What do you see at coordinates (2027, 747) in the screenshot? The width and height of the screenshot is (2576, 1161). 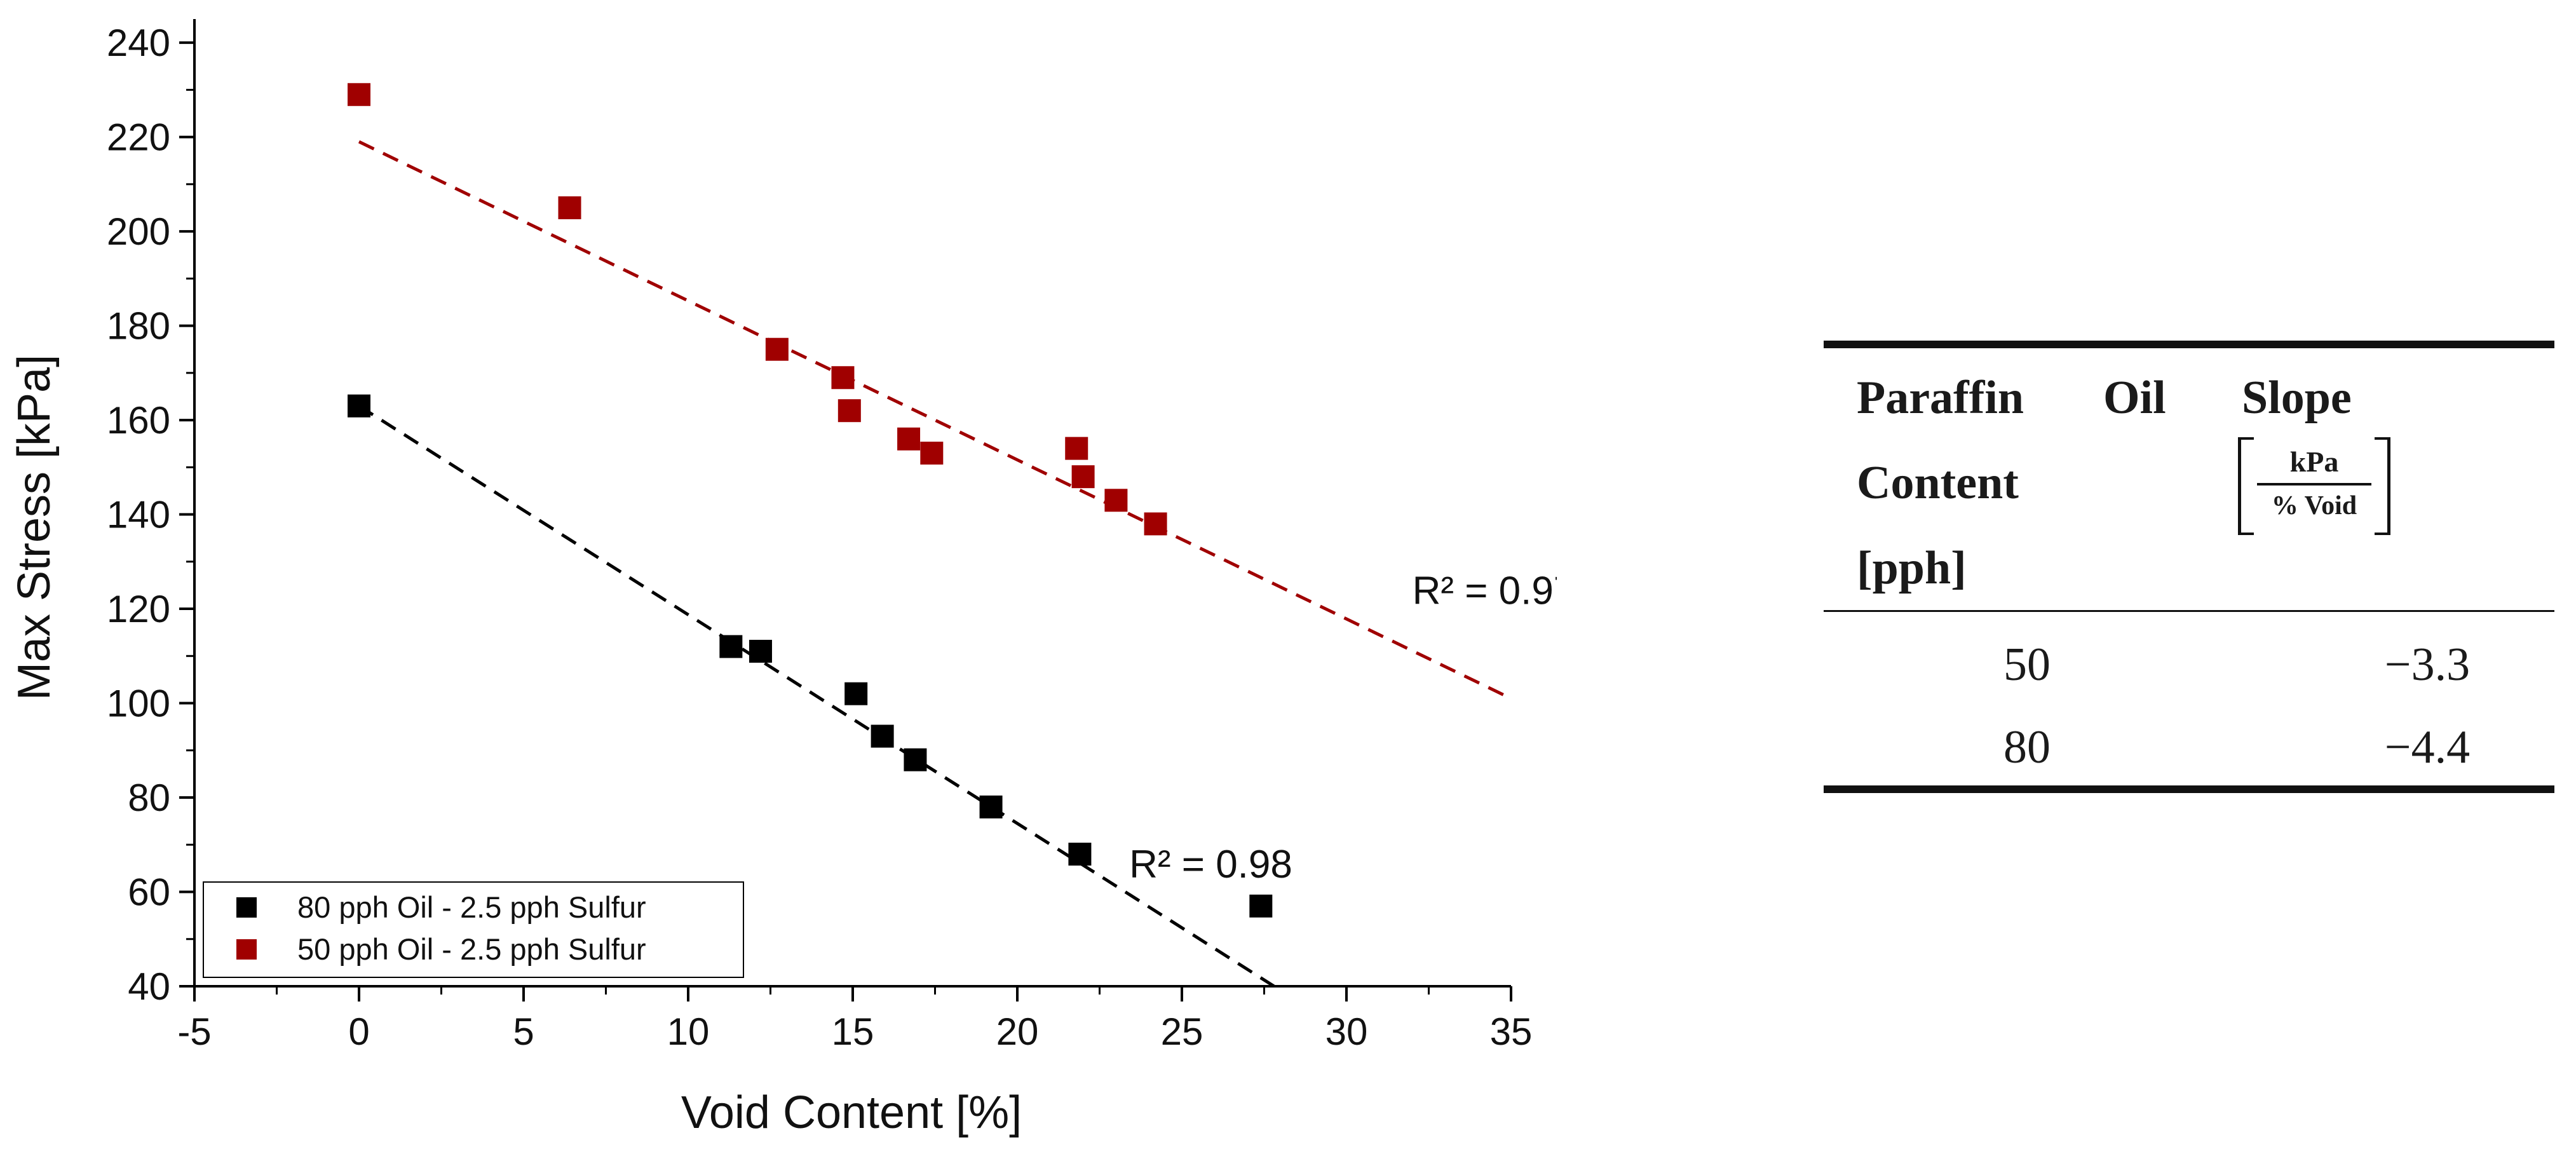 I see `row-2-content: 80` at bounding box center [2027, 747].